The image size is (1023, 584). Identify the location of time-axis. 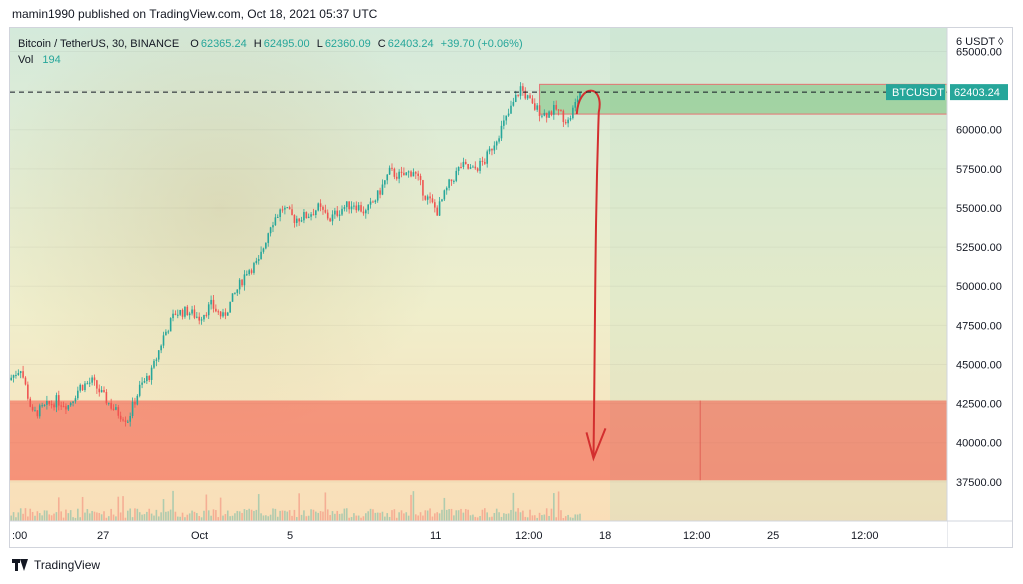
(478, 534).